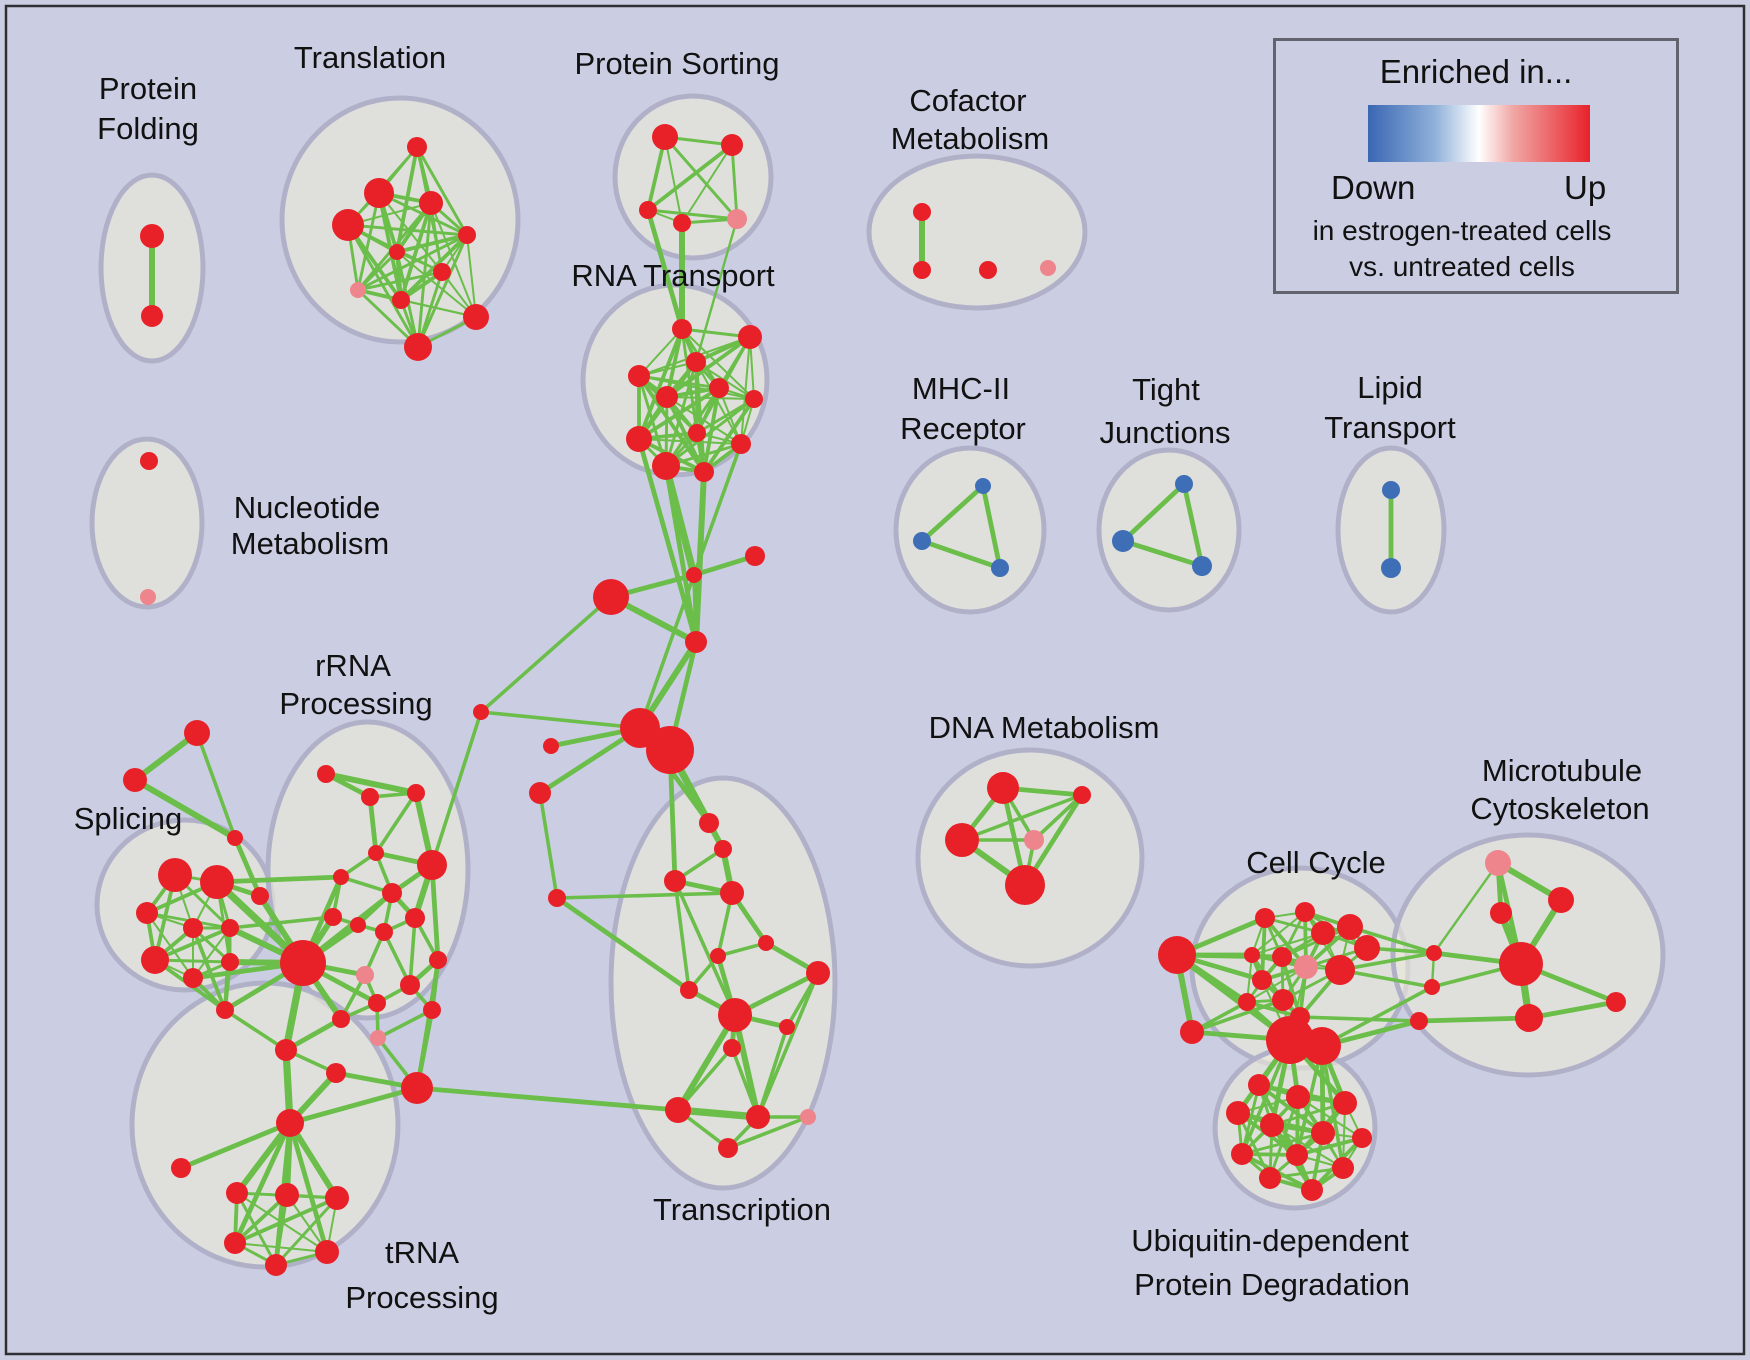 The height and width of the screenshot is (1360, 1750). I want to click on ub-edge, so click(1308, 1114).